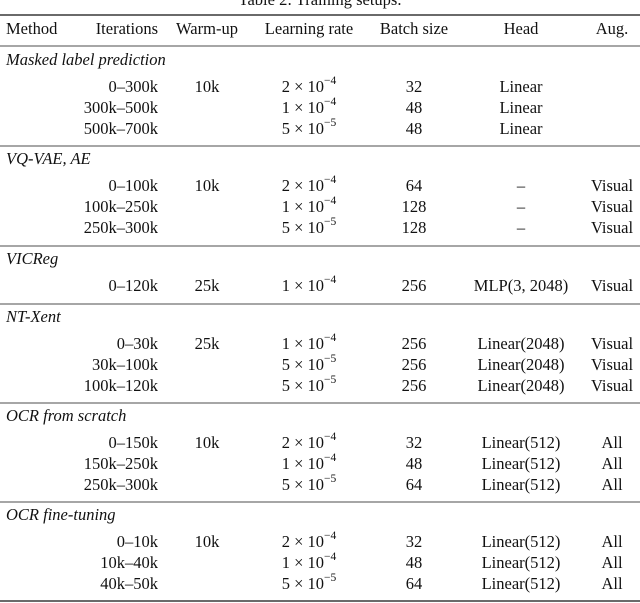 This screenshot has width=640, height=603. What do you see at coordinates (121, 107) in the screenshot?
I see `cell-iterations: 300k–500k` at bounding box center [121, 107].